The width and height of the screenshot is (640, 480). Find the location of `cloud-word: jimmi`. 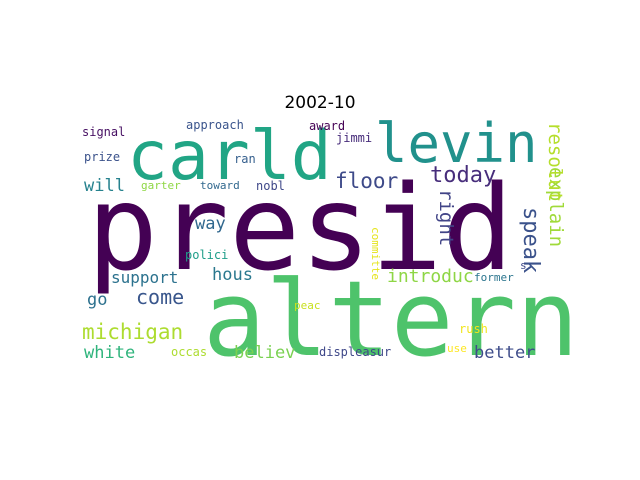

cloud-word: jimmi is located at coordinates (354, 138).